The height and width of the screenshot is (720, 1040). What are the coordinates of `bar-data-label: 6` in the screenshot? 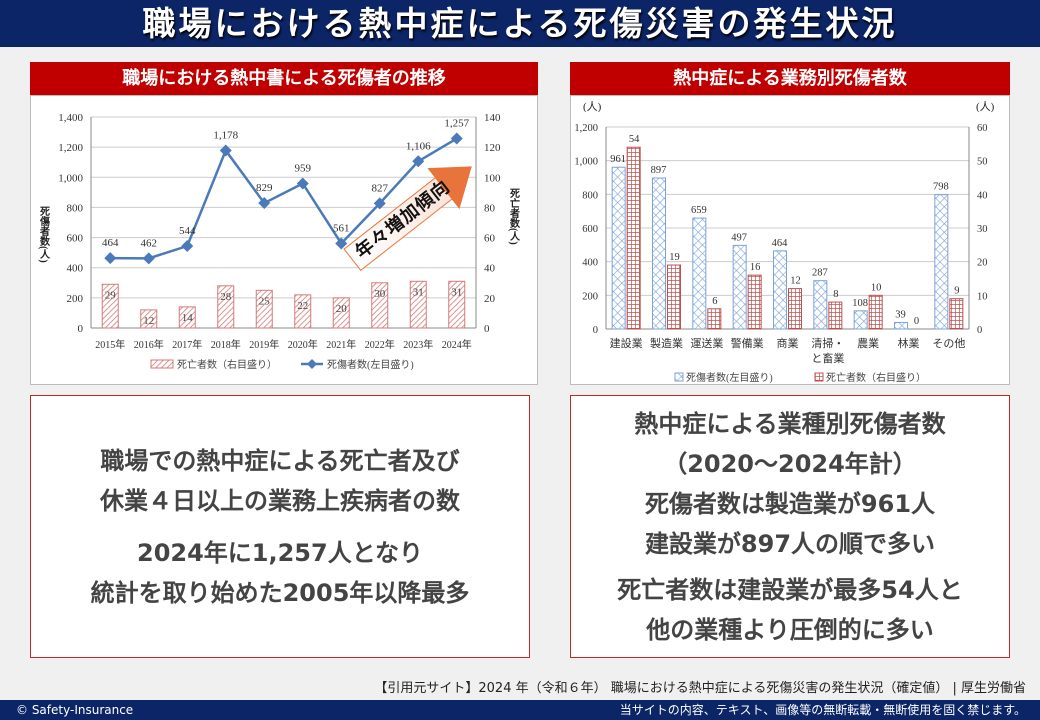 It's located at (714, 301).